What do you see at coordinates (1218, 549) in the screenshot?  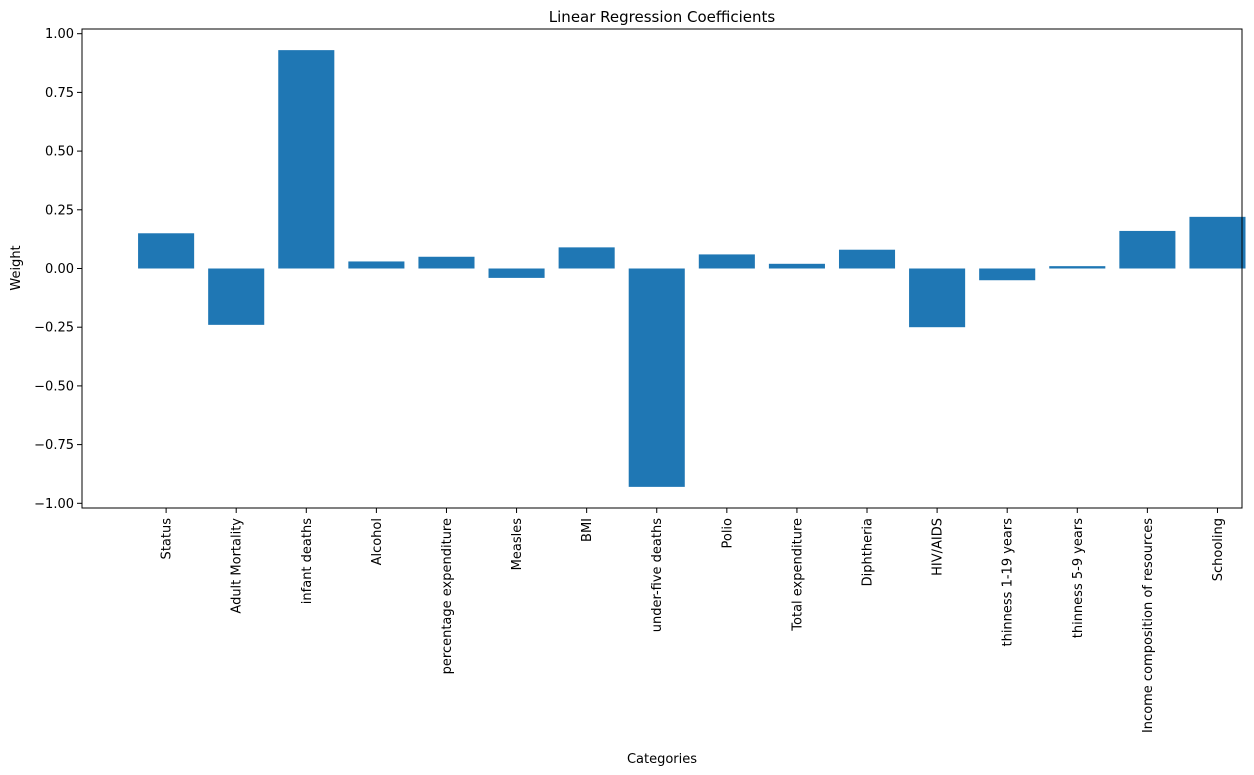 I see `x-tick-label: Schooling` at bounding box center [1218, 549].